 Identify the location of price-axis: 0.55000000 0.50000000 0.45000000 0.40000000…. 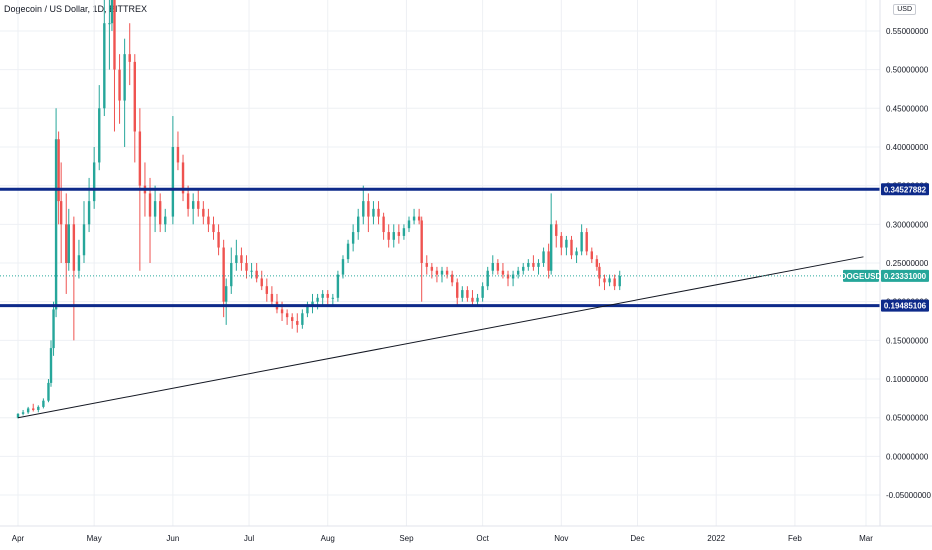
(908, 263).